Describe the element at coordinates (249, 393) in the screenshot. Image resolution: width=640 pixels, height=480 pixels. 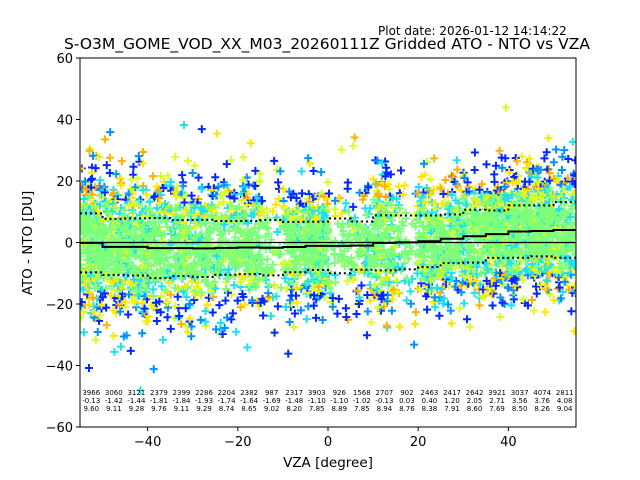
I see `bin-count-label: 2382` at that location.